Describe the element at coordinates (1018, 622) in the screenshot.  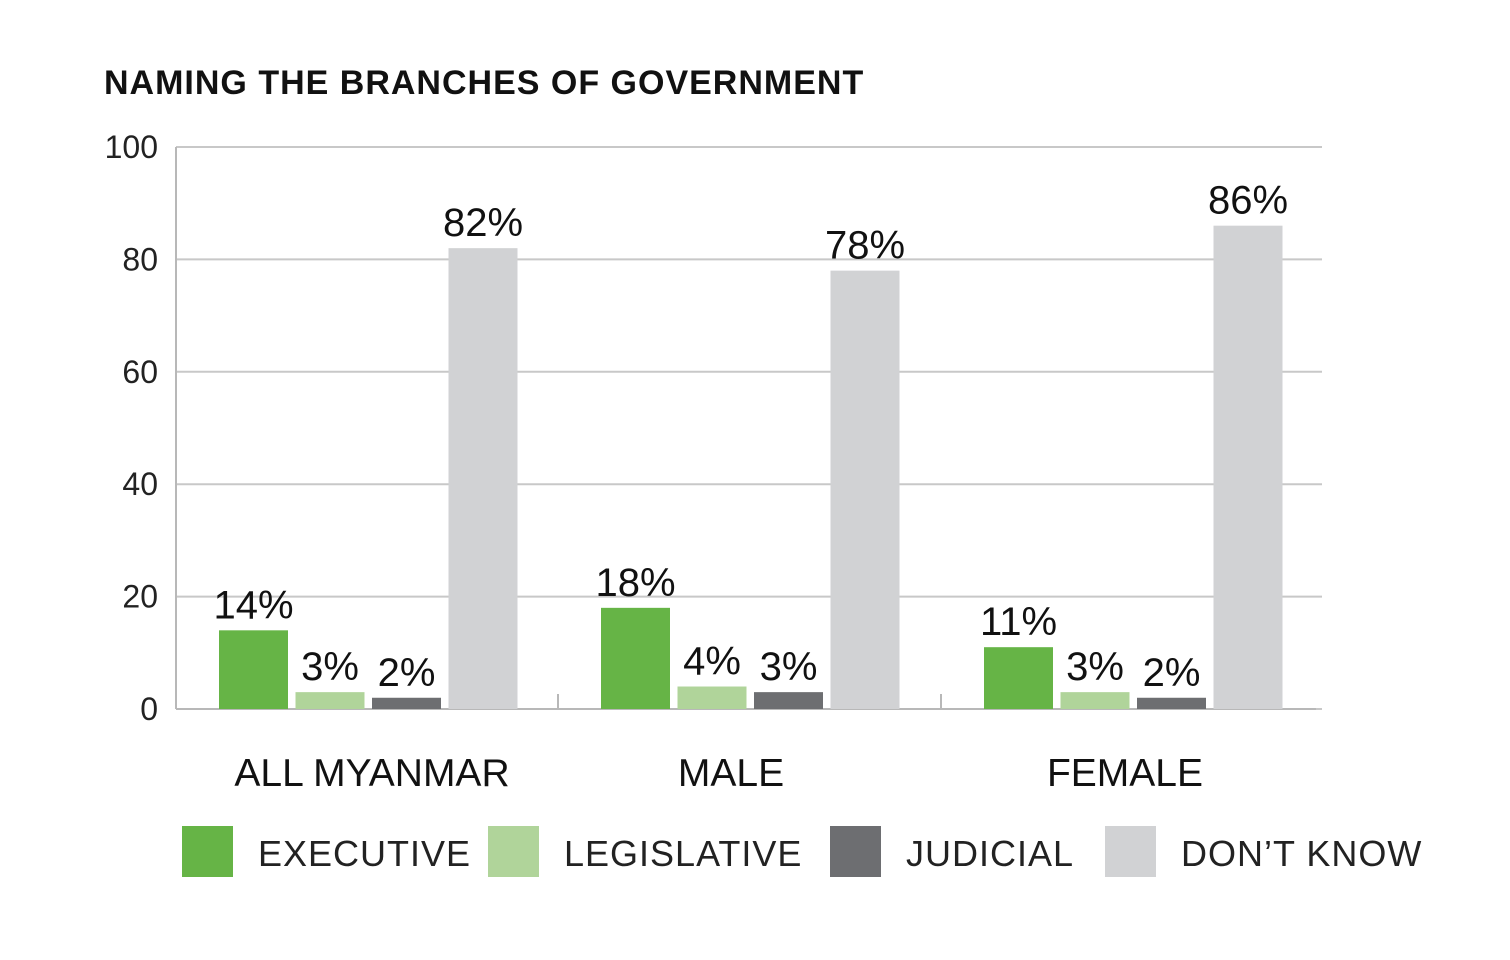
I see `data-label: 11%` at that location.